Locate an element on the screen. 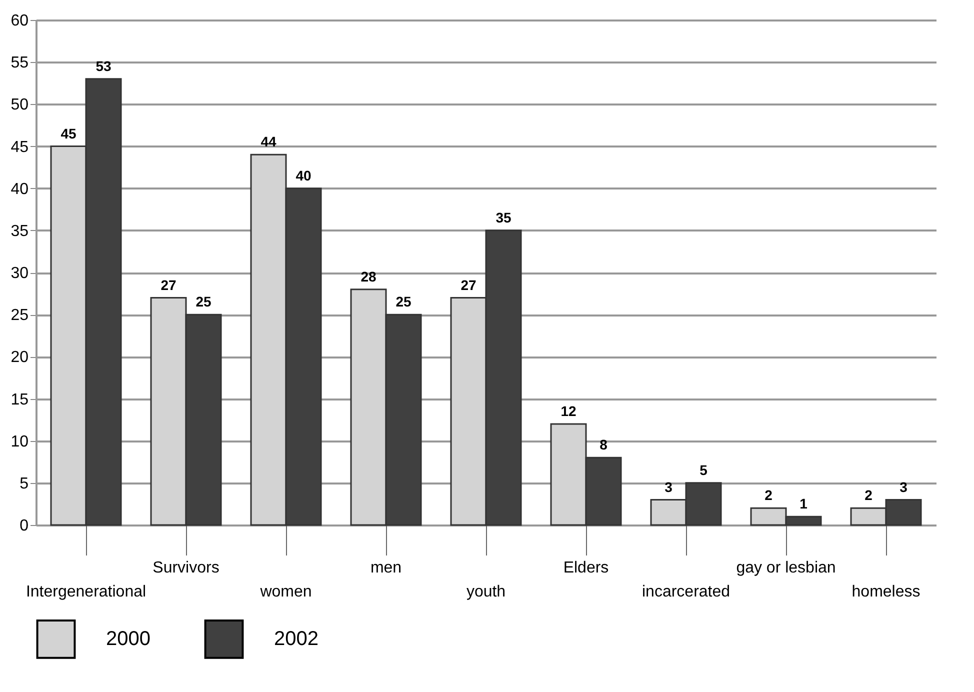 This screenshot has width=974, height=692. data-label: 40 is located at coordinates (304, 175).